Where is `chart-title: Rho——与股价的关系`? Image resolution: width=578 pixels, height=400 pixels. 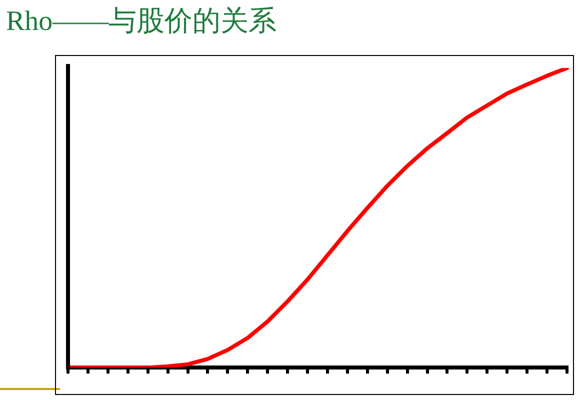
chart-title: Rho——与股价的关系 is located at coordinates (141, 22).